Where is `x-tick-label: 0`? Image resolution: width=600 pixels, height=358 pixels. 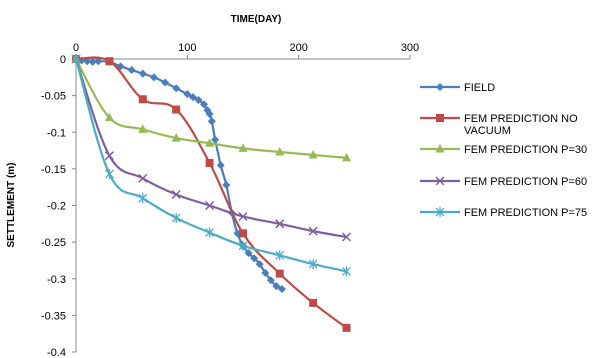 x-tick-label: 0 is located at coordinates (76, 48).